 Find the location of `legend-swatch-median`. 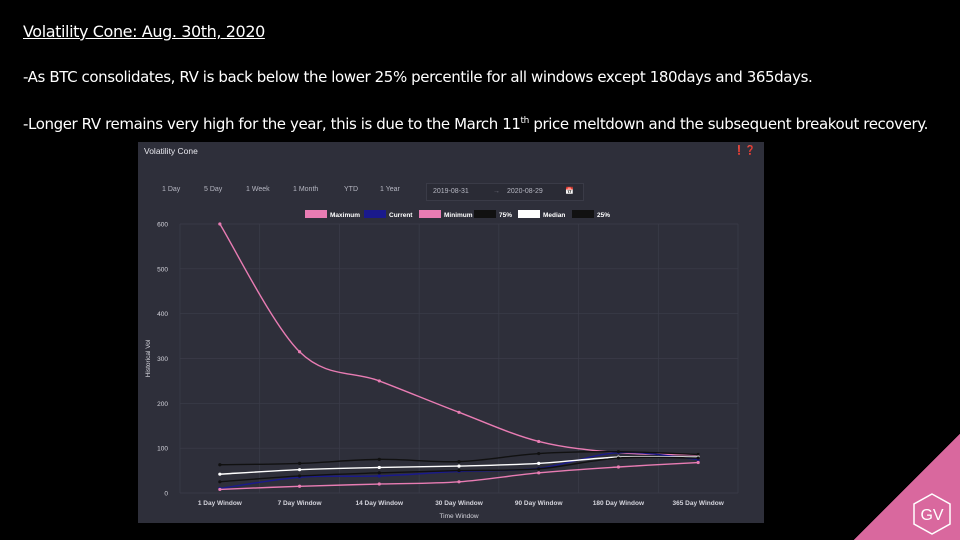

legend-swatch-median is located at coordinates (529, 214).